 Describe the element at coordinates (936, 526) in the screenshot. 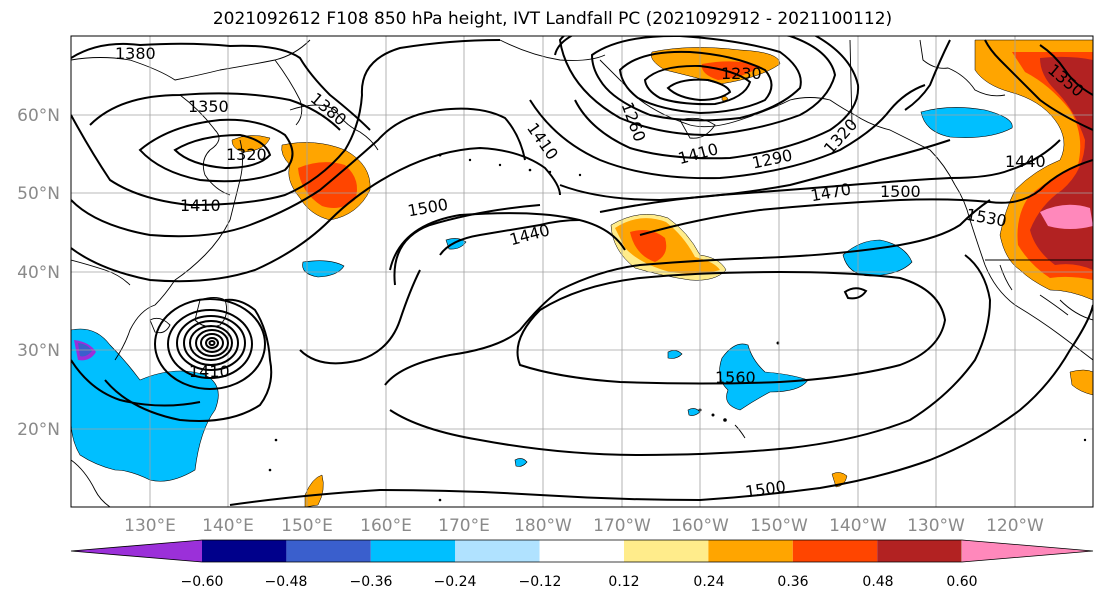

I see `svg-text: 130°W` at that location.